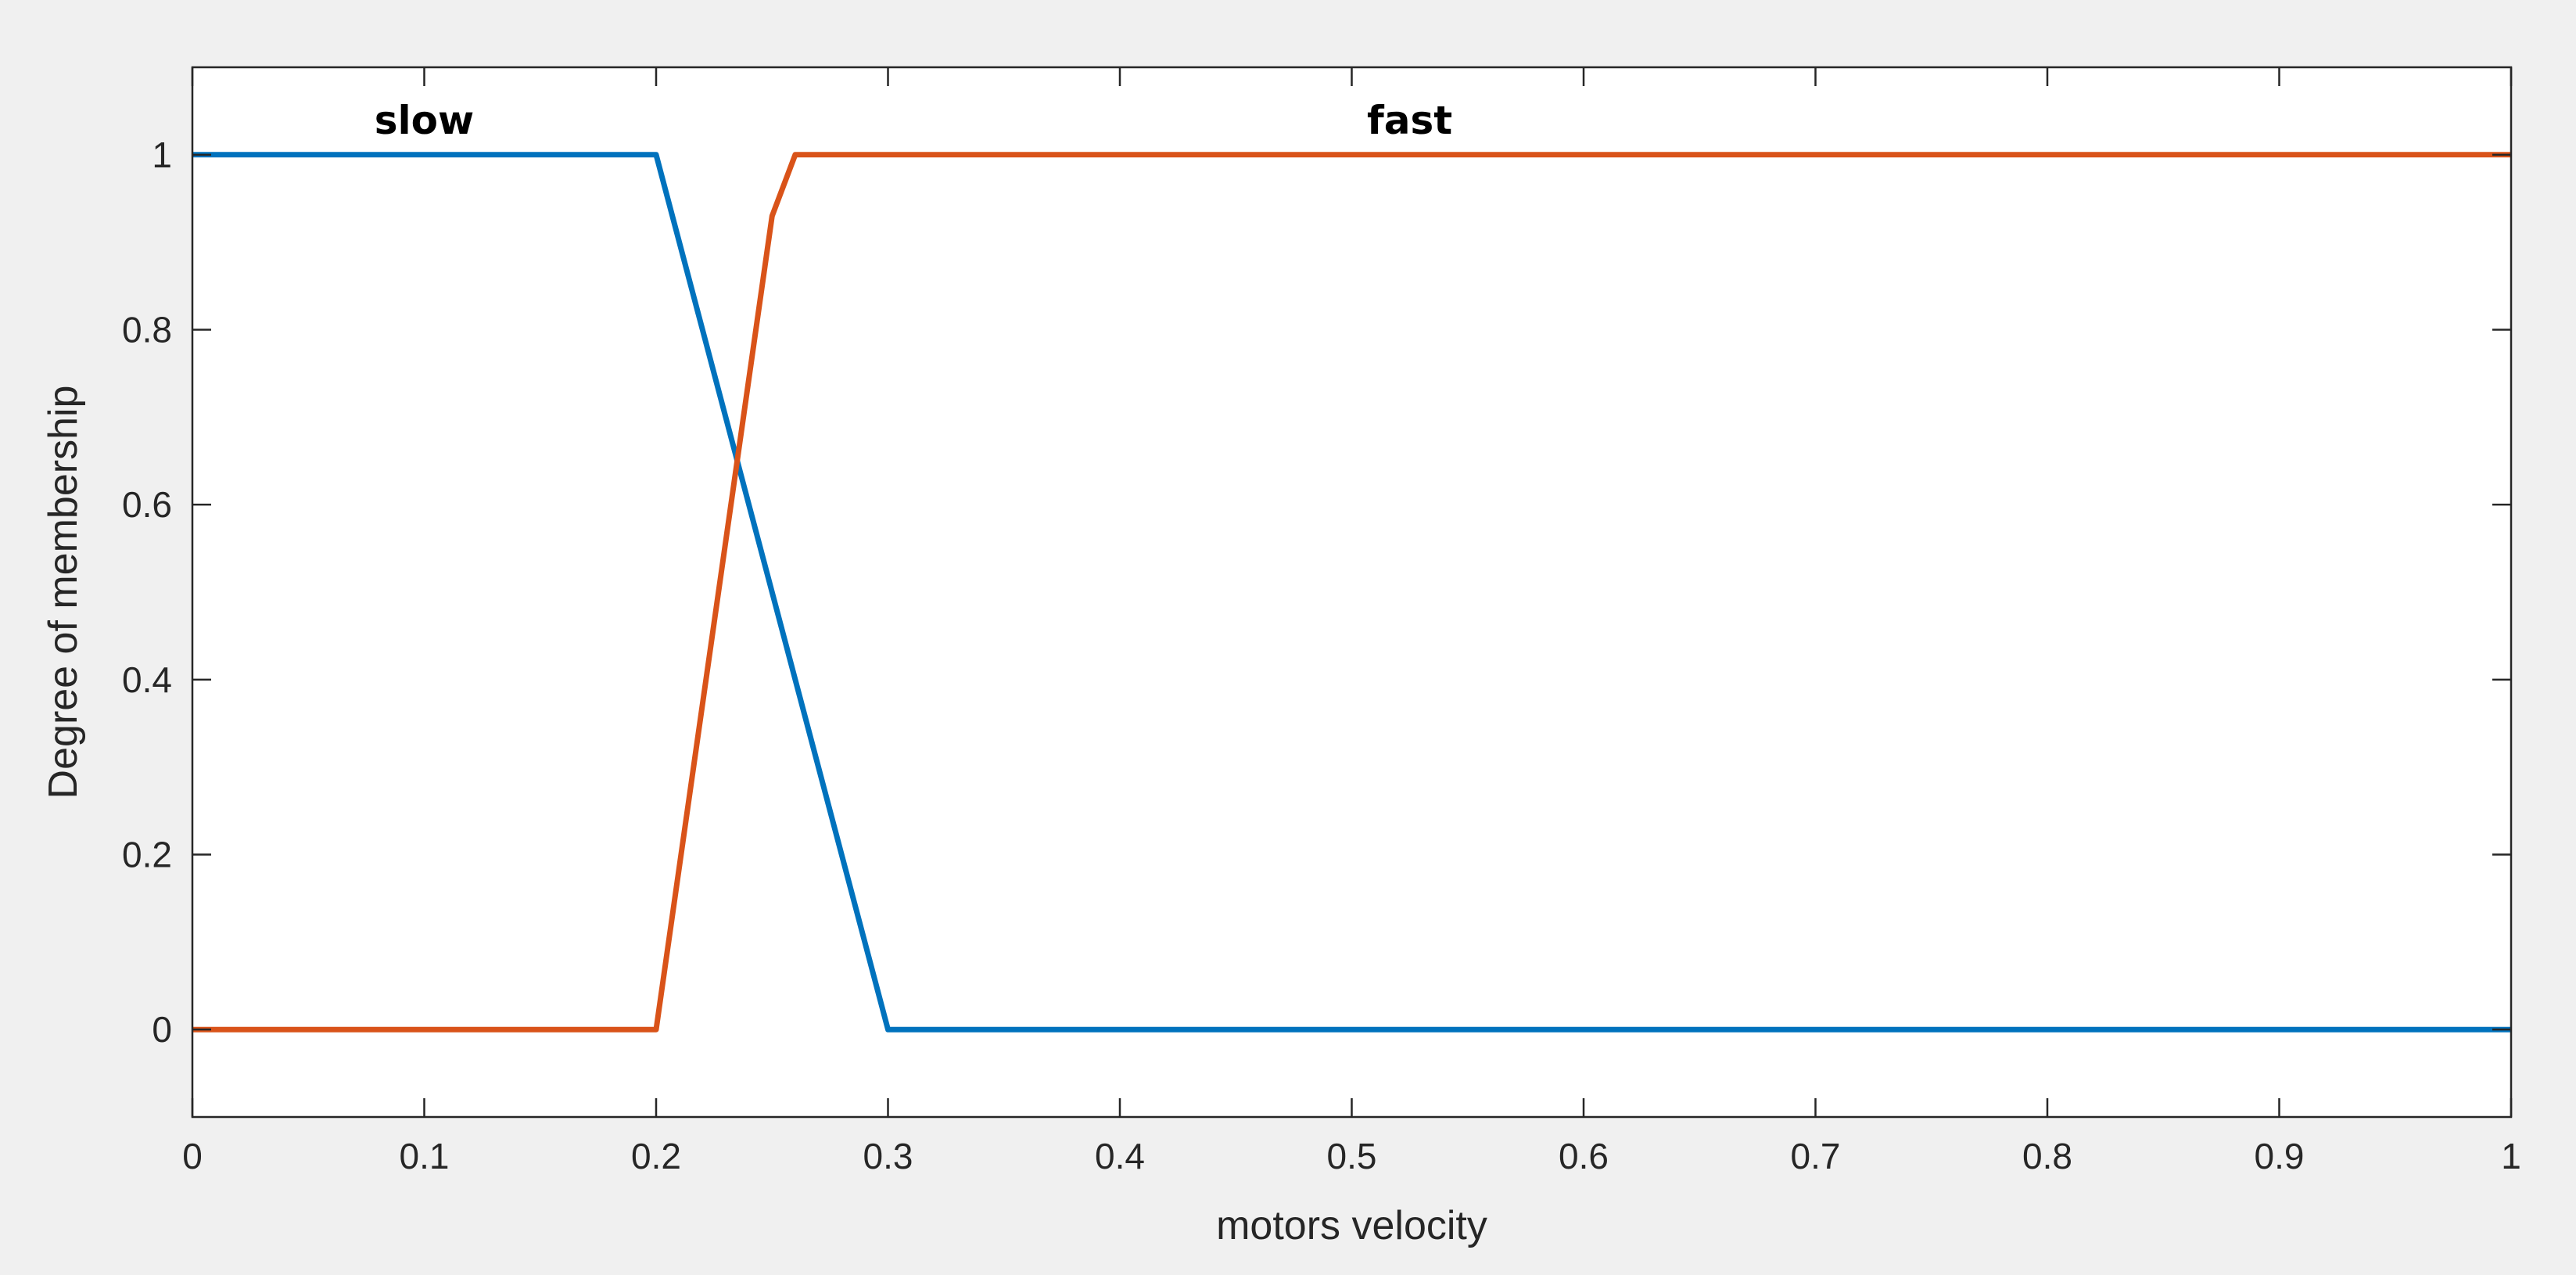 This screenshot has width=2576, height=1275. Describe the element at coordinates (63, 592) in the screenshot. I see `y-axis-label: Degree of membership` at that location.